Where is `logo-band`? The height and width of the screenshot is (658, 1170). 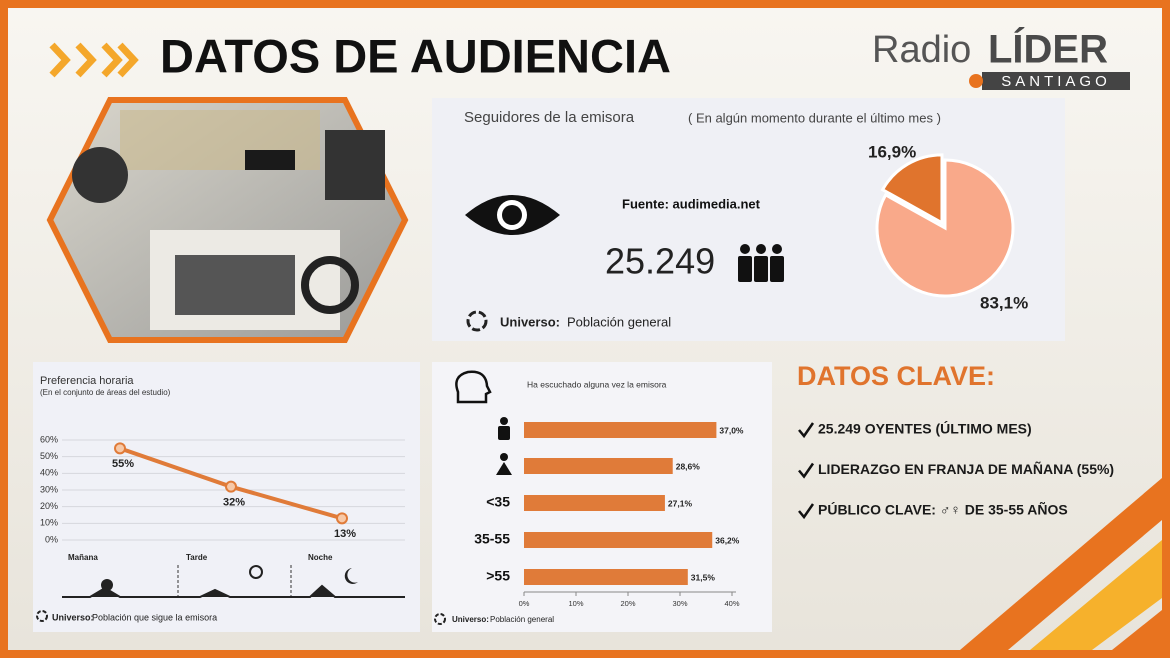
logo-band is located at coordinates (1056, 81).